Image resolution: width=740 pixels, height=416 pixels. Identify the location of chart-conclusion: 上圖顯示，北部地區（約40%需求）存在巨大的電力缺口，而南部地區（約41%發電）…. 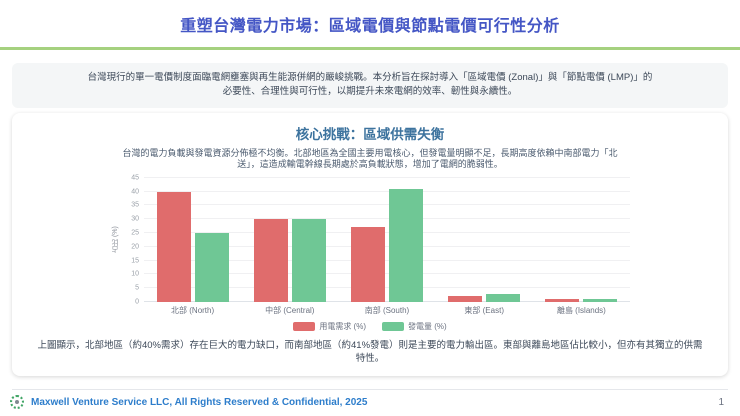
(370, 351).